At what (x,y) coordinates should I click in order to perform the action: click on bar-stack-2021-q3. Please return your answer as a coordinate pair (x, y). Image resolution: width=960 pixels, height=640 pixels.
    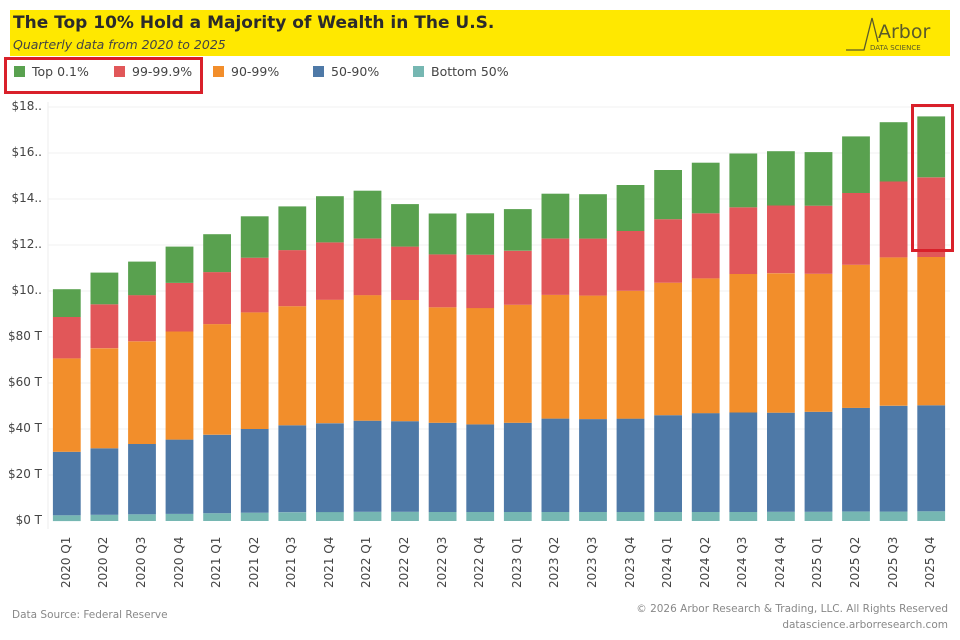
    Looking at the image, I should click on (292, 363).